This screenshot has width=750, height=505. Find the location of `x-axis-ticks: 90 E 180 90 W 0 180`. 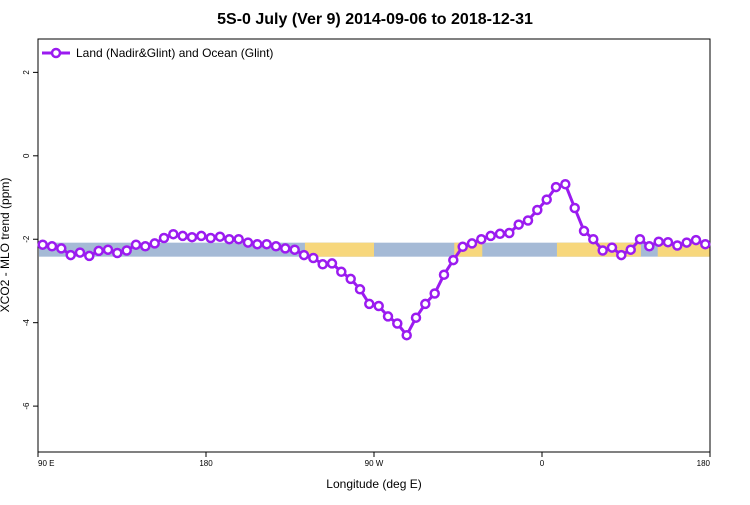

x-axis-ticks: 90 E 180 90 W 0 180 is located at coordinates (374, 460).